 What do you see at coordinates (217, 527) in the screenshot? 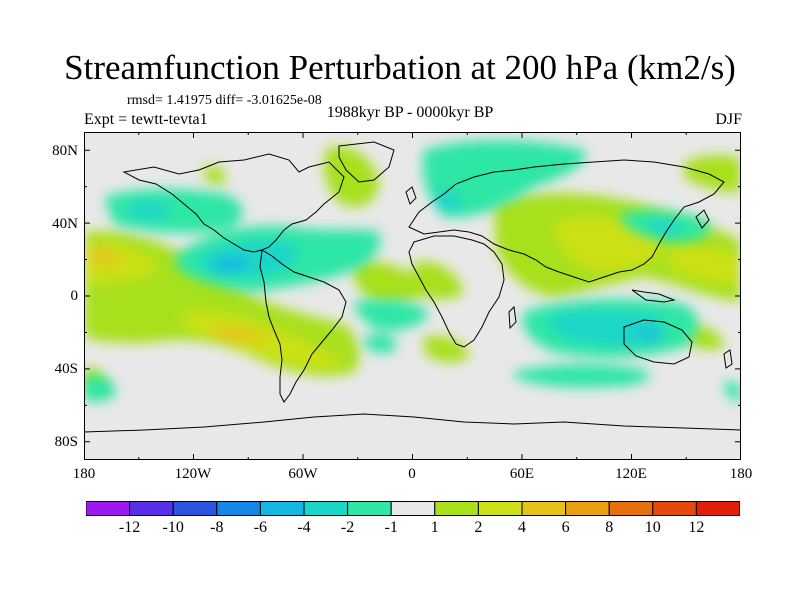
I see `colorbar-label-2: -8` at bounding box center [217, 527].